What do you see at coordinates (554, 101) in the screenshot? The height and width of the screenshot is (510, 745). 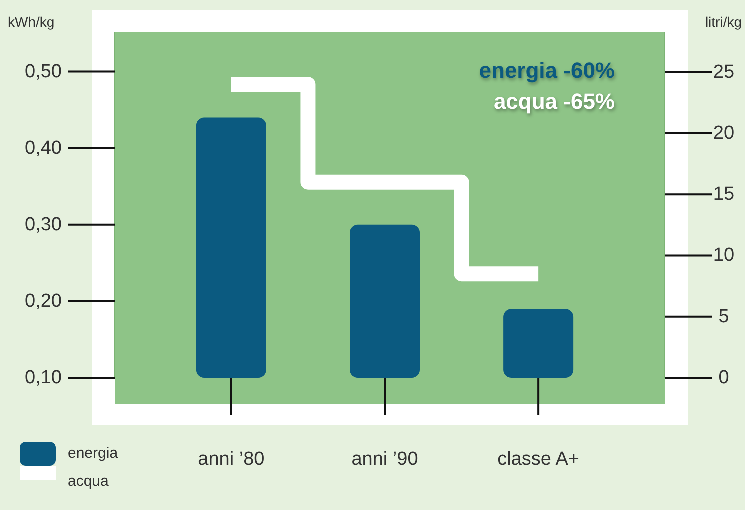 I see `annotation: acqua -65%` at bounding box center [554, 101].